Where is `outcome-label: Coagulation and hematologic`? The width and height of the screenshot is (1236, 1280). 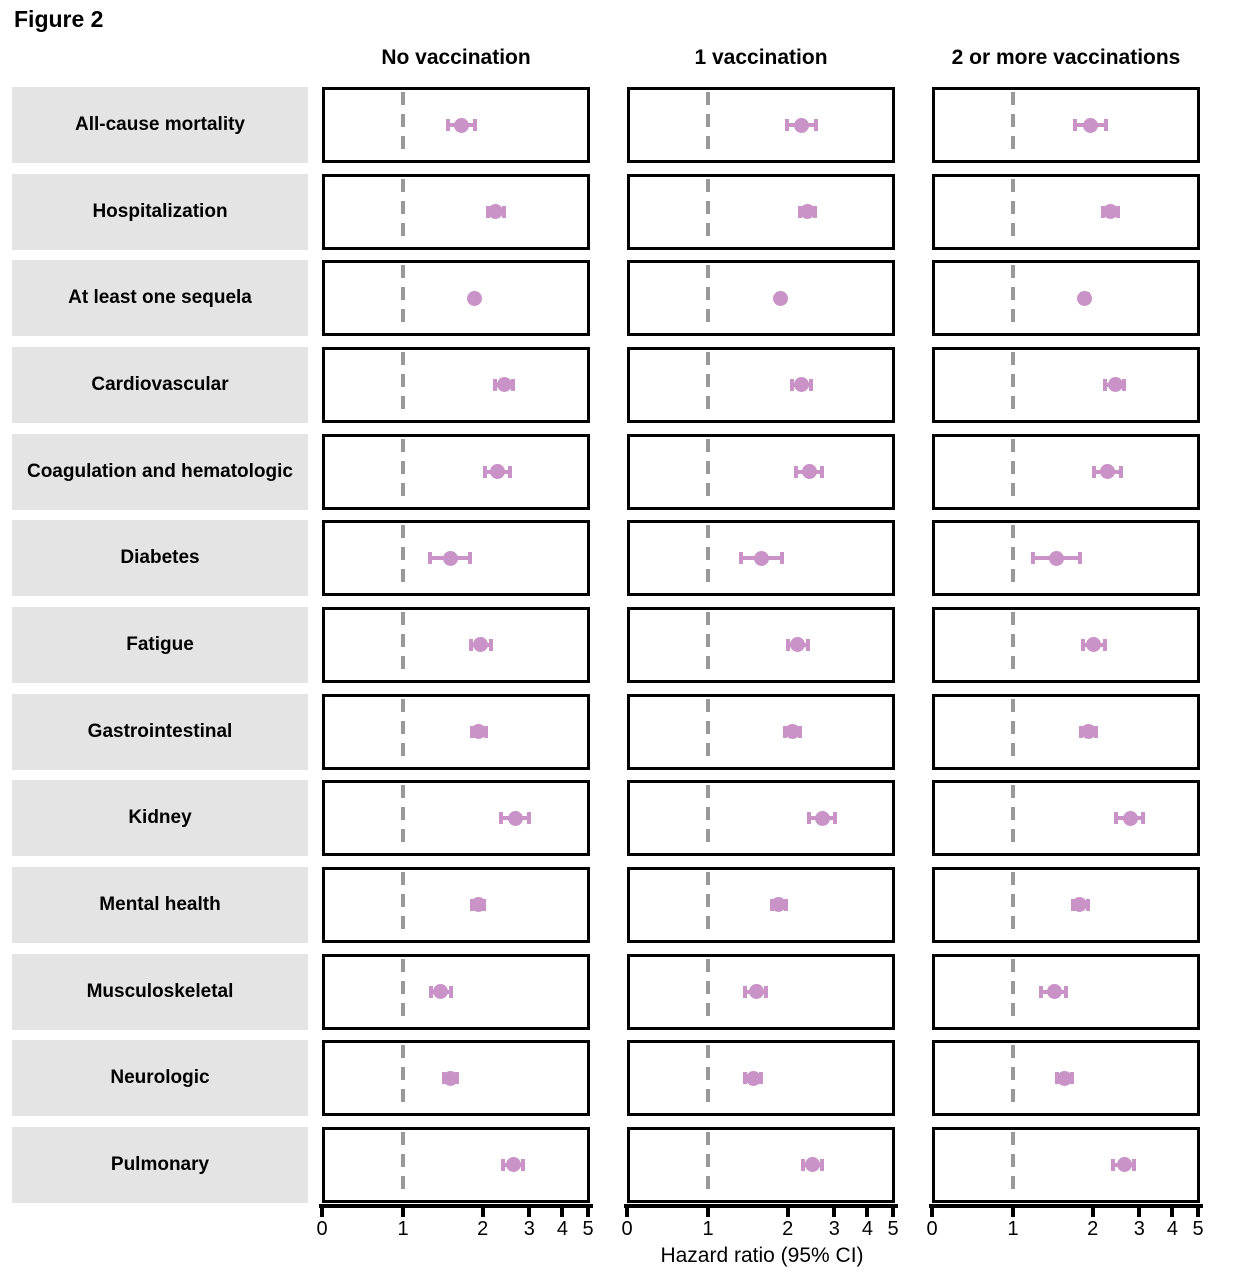 outcome-label: Coagulation and hematologic is located at coordinates (160, 471).